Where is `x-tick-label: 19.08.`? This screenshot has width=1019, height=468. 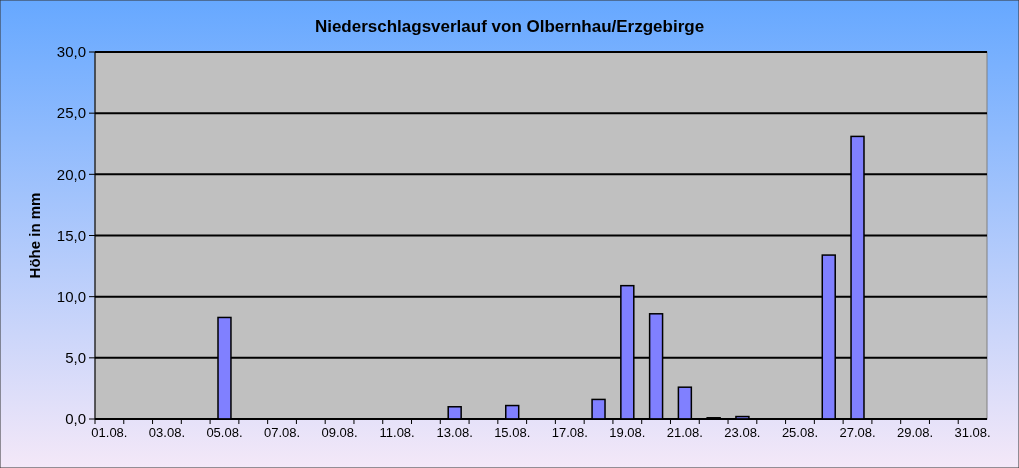 x-tick-label: 19.08. is located at coordinates (627, 432).